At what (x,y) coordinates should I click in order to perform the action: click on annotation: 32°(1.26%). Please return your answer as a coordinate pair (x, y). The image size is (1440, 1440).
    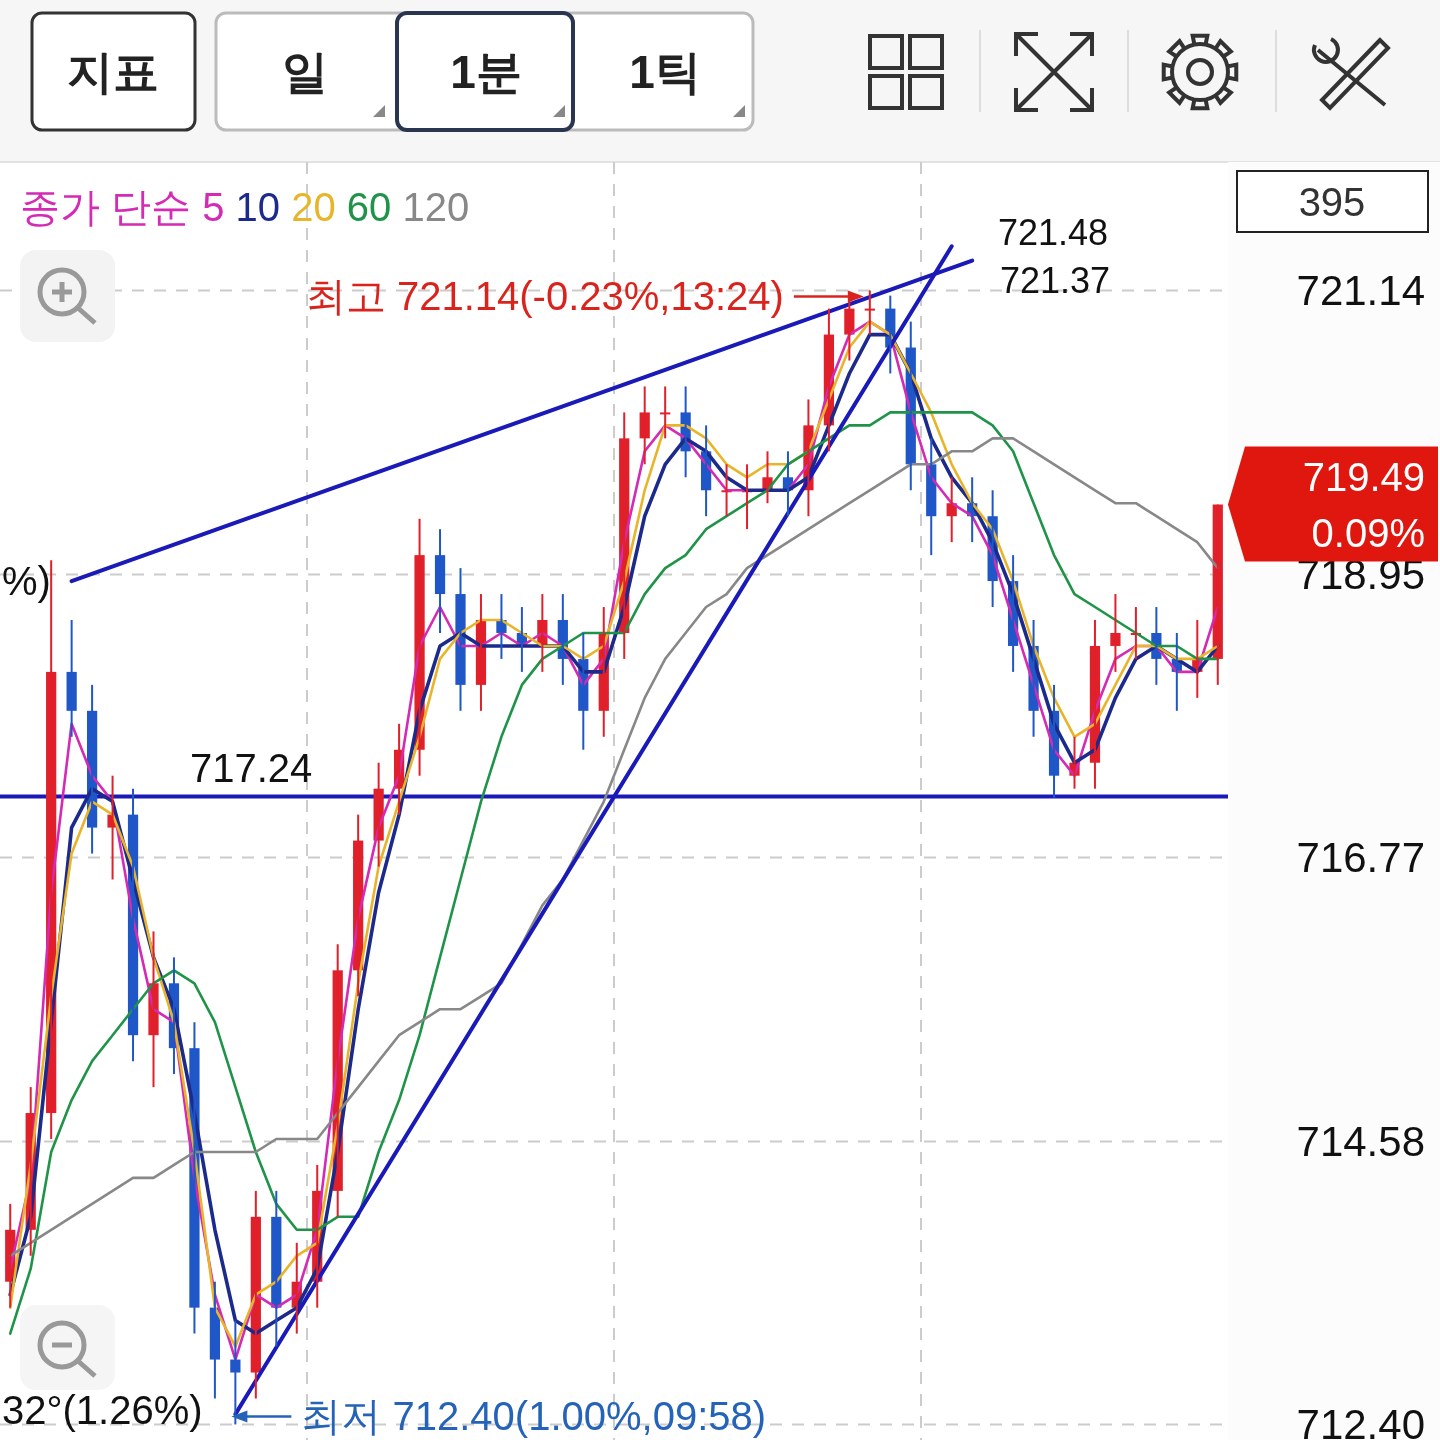
    Looking at the image, I should click on (102, 1410).